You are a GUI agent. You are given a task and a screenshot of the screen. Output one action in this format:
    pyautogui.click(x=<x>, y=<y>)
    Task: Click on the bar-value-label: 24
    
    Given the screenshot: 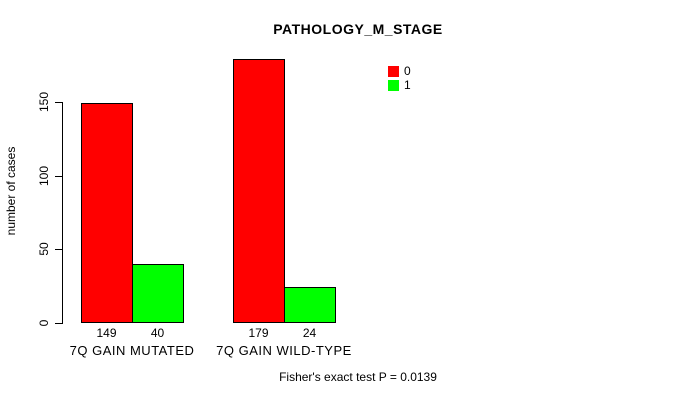 What is the action you would take?
    pyautogui.click(x=309, y=333)
    